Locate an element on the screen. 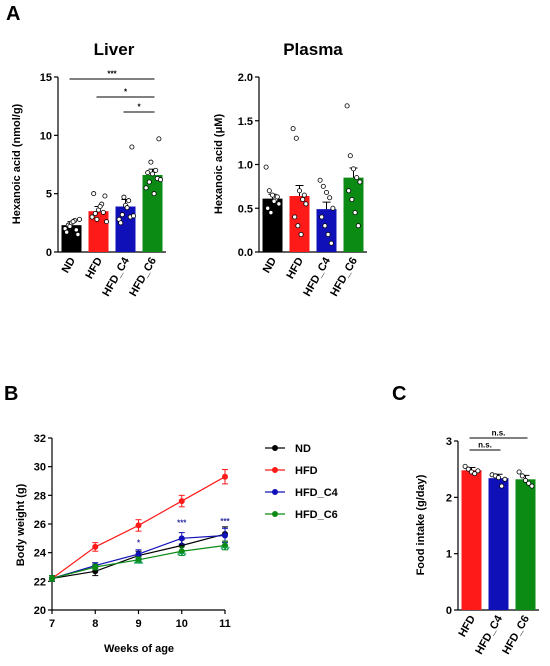  y-axis-label: Body weight (g) is located at coordinates (21, 524).